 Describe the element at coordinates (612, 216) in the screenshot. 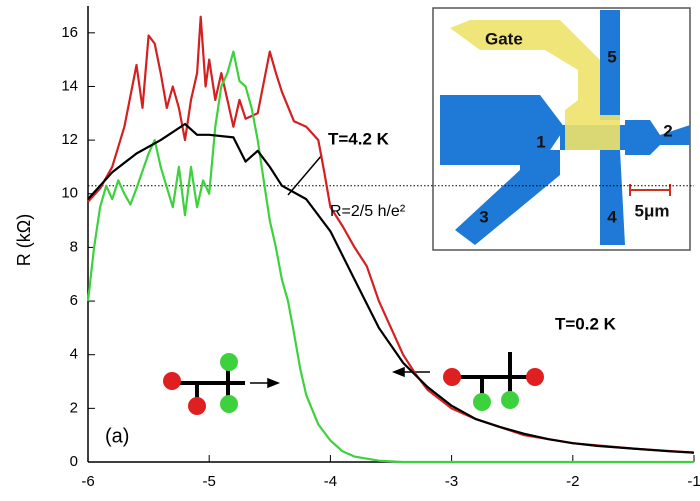

I see `inset-label: 4` at that location.